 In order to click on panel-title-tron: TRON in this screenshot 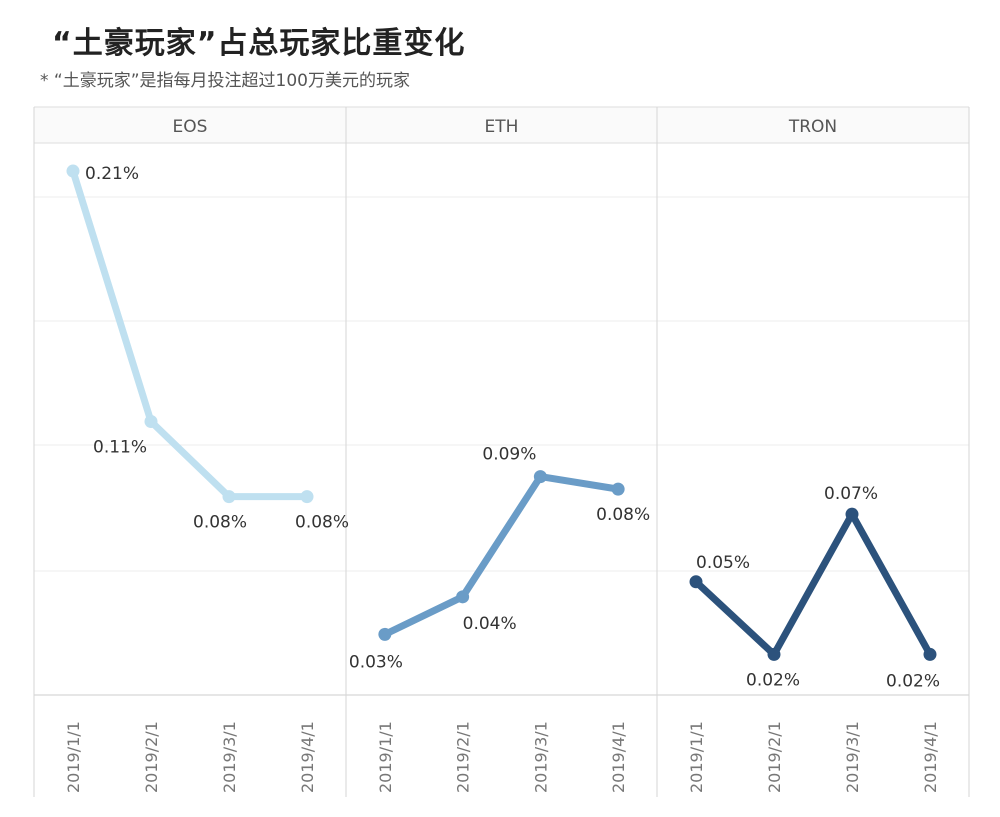, I will do `click(812, 127)`.